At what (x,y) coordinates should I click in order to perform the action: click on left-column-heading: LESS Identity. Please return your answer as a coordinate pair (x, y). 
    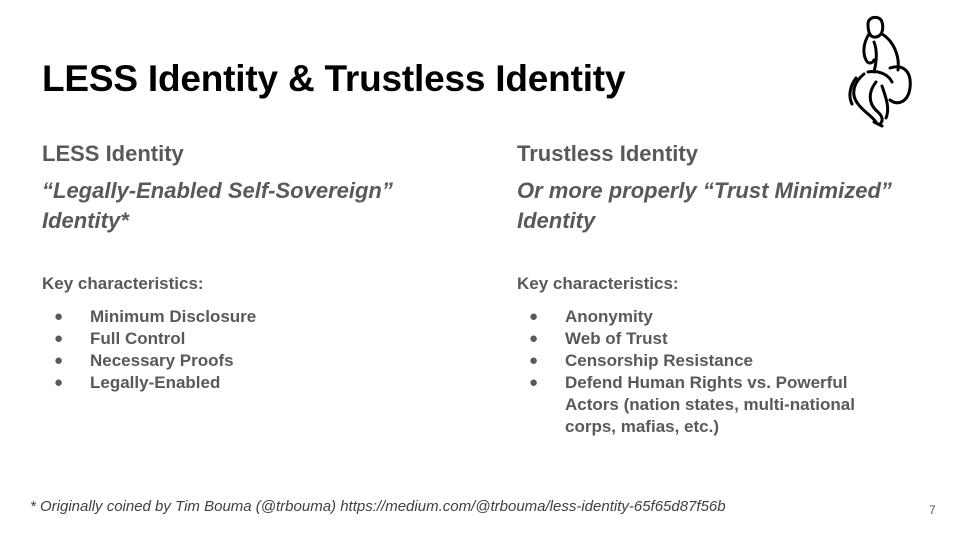
    Looking at the image, I should click on (113, 153).